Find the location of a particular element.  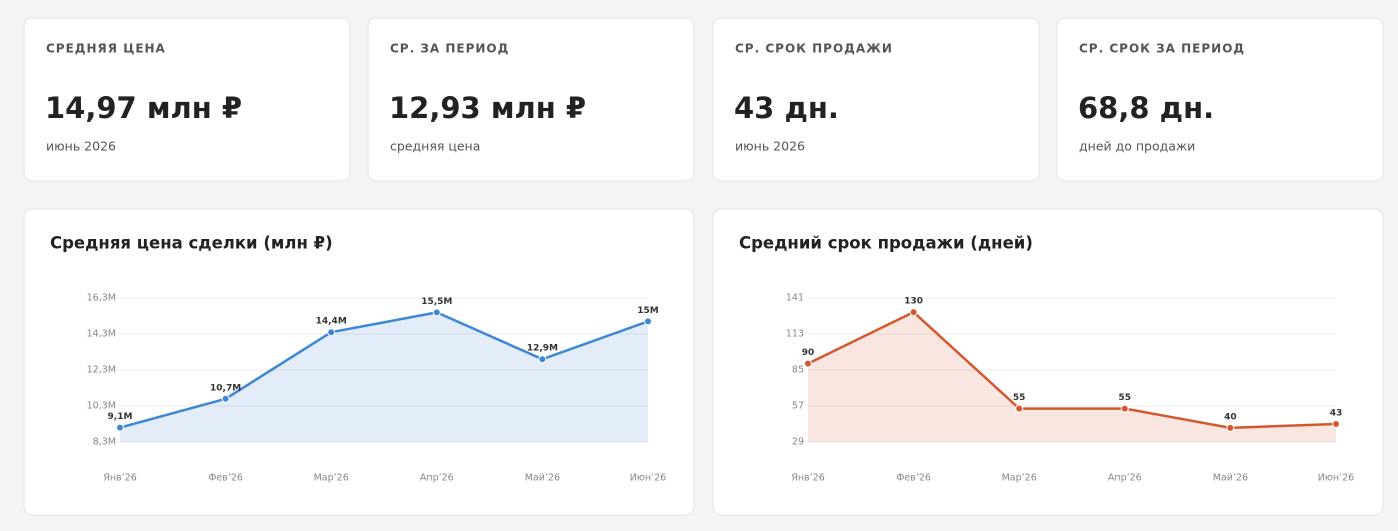

y-tick-label: 10,3M is located at coordinates (101, 406).